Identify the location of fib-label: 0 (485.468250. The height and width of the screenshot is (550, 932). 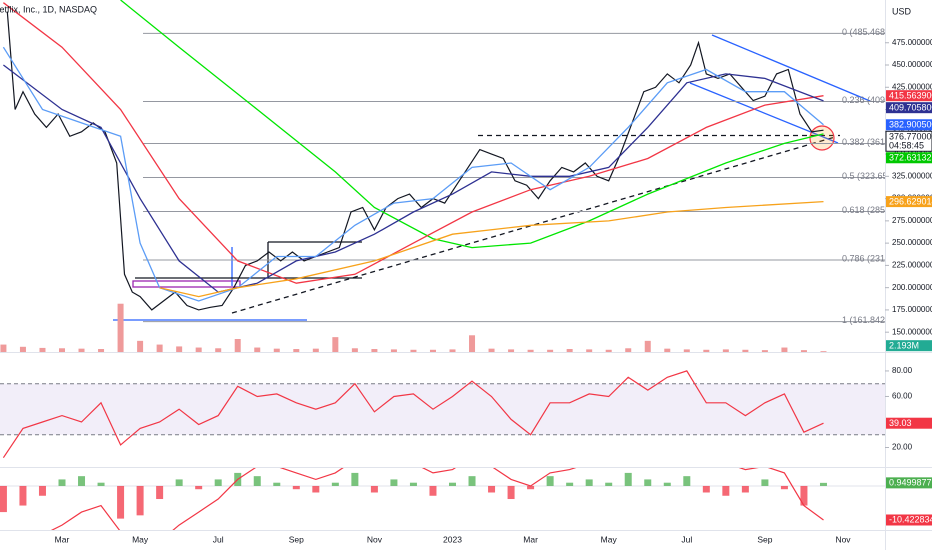
(871, 32).